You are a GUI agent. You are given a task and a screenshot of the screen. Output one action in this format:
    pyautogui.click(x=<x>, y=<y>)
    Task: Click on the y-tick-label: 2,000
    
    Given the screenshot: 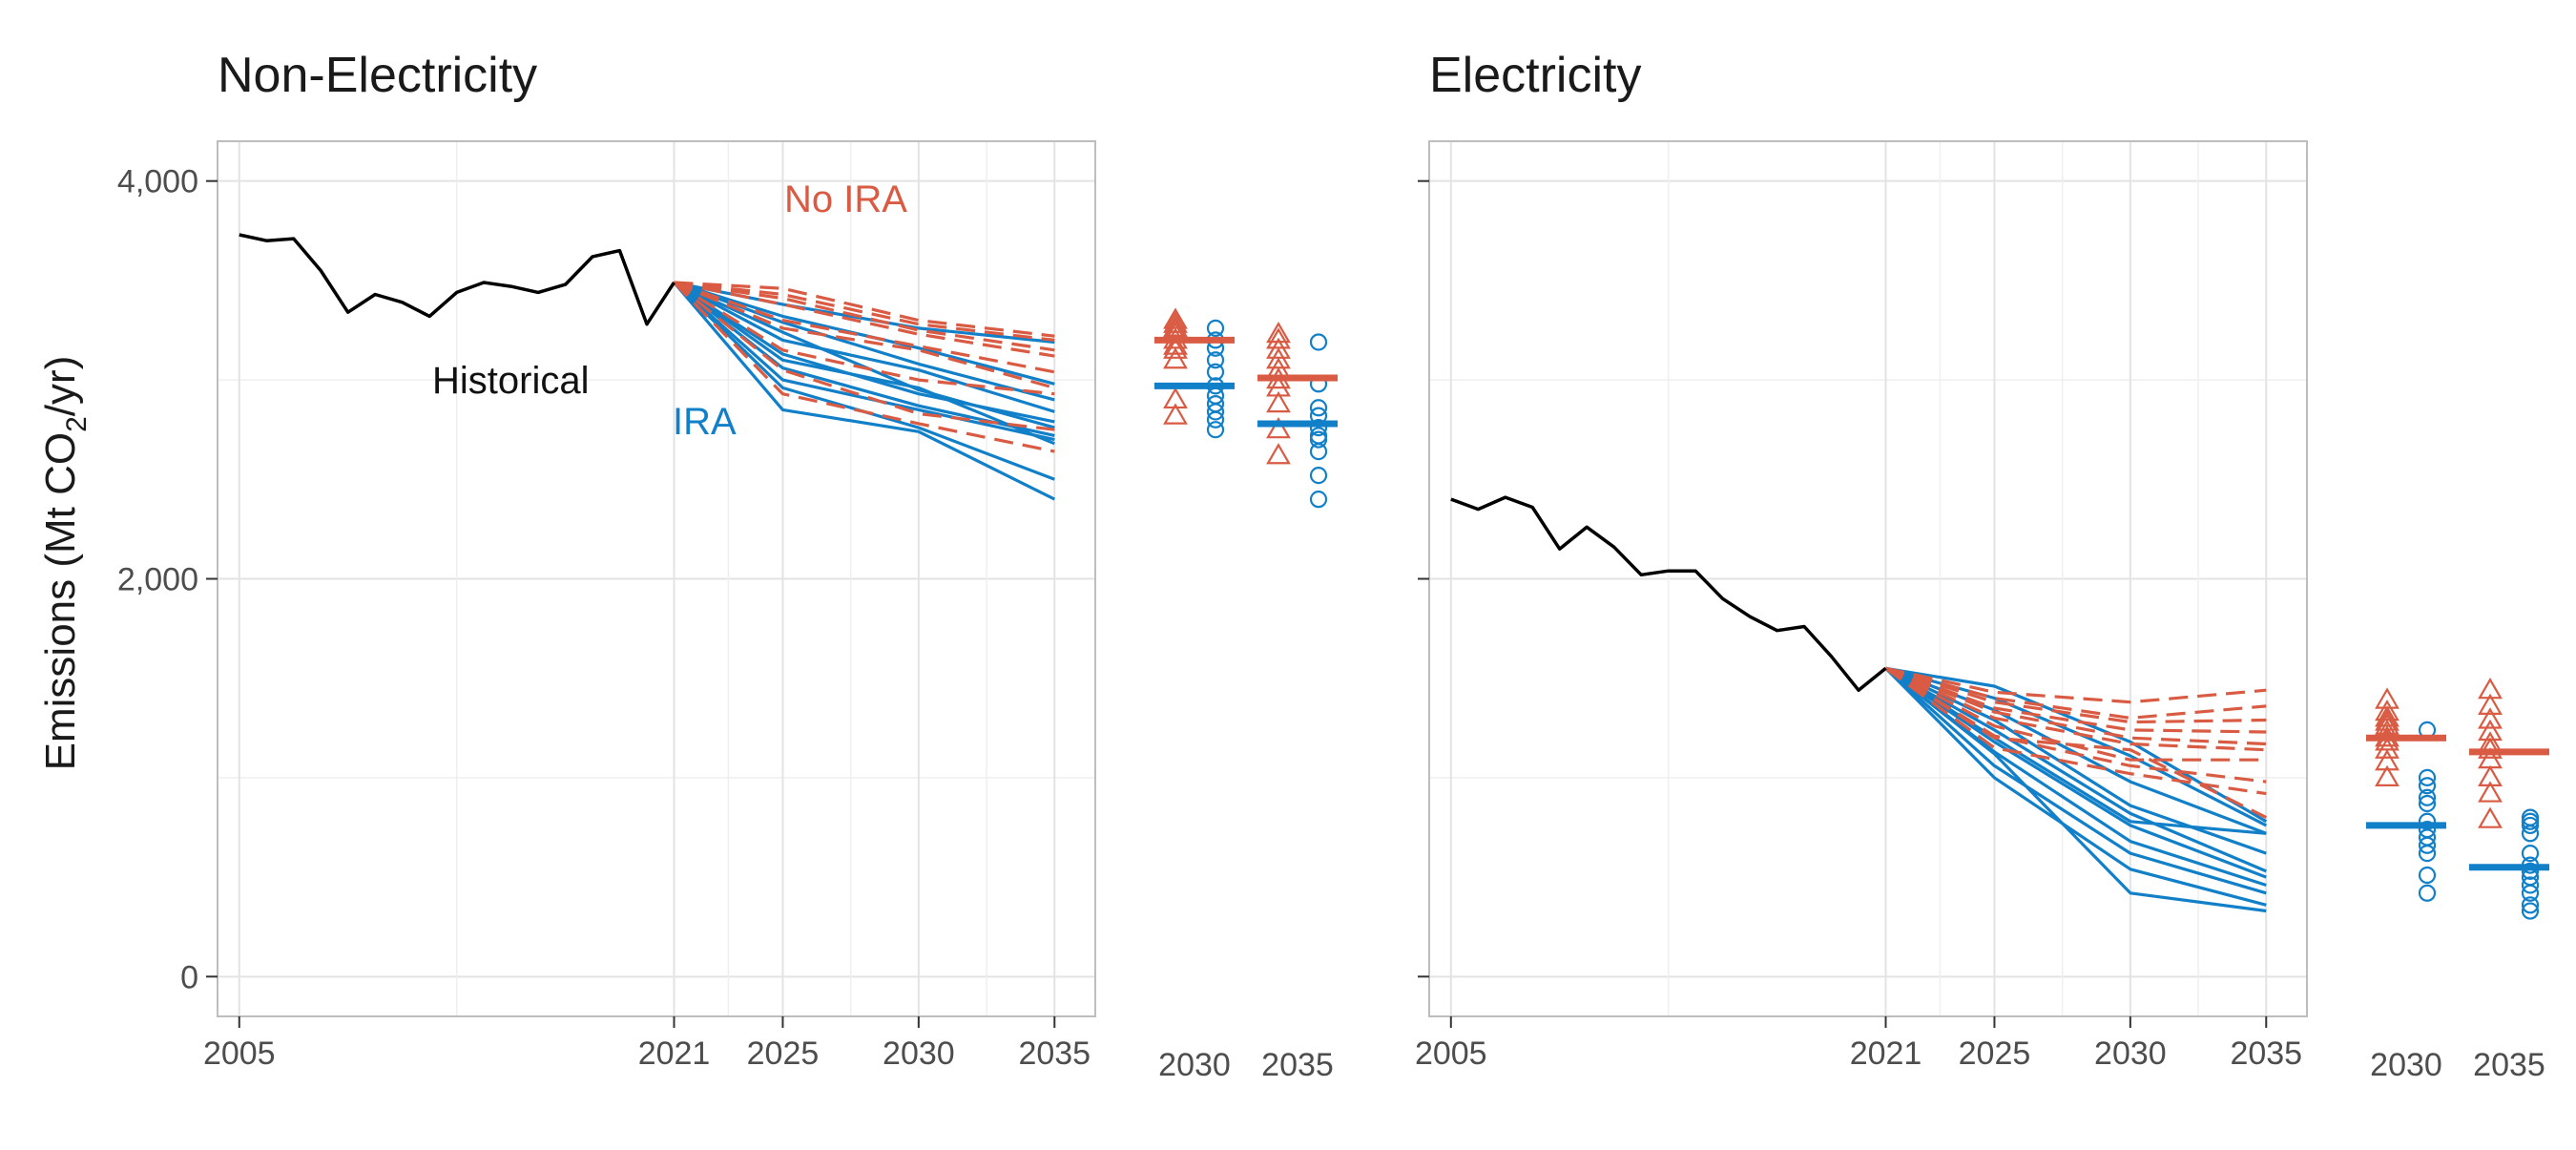 What is the action you would take?
    pyautogui.click(x=157, y=580)
    